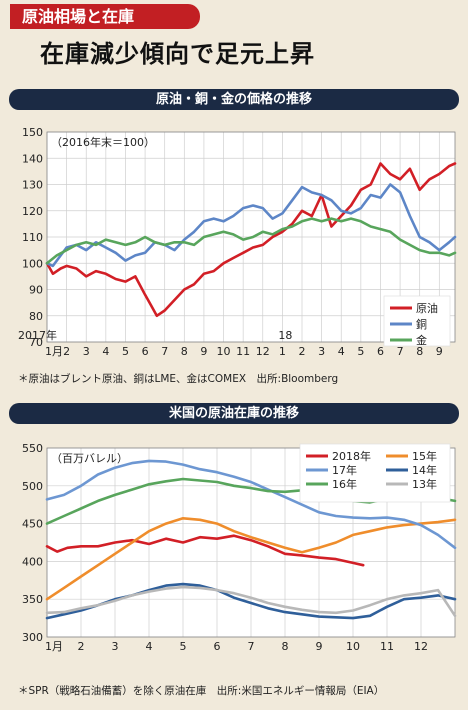 The image size is (468, 710). What do you see at coordinates (32, 211) in the screenshot?
I see `y-tick-label: 120` at bounding box center [32, 211].